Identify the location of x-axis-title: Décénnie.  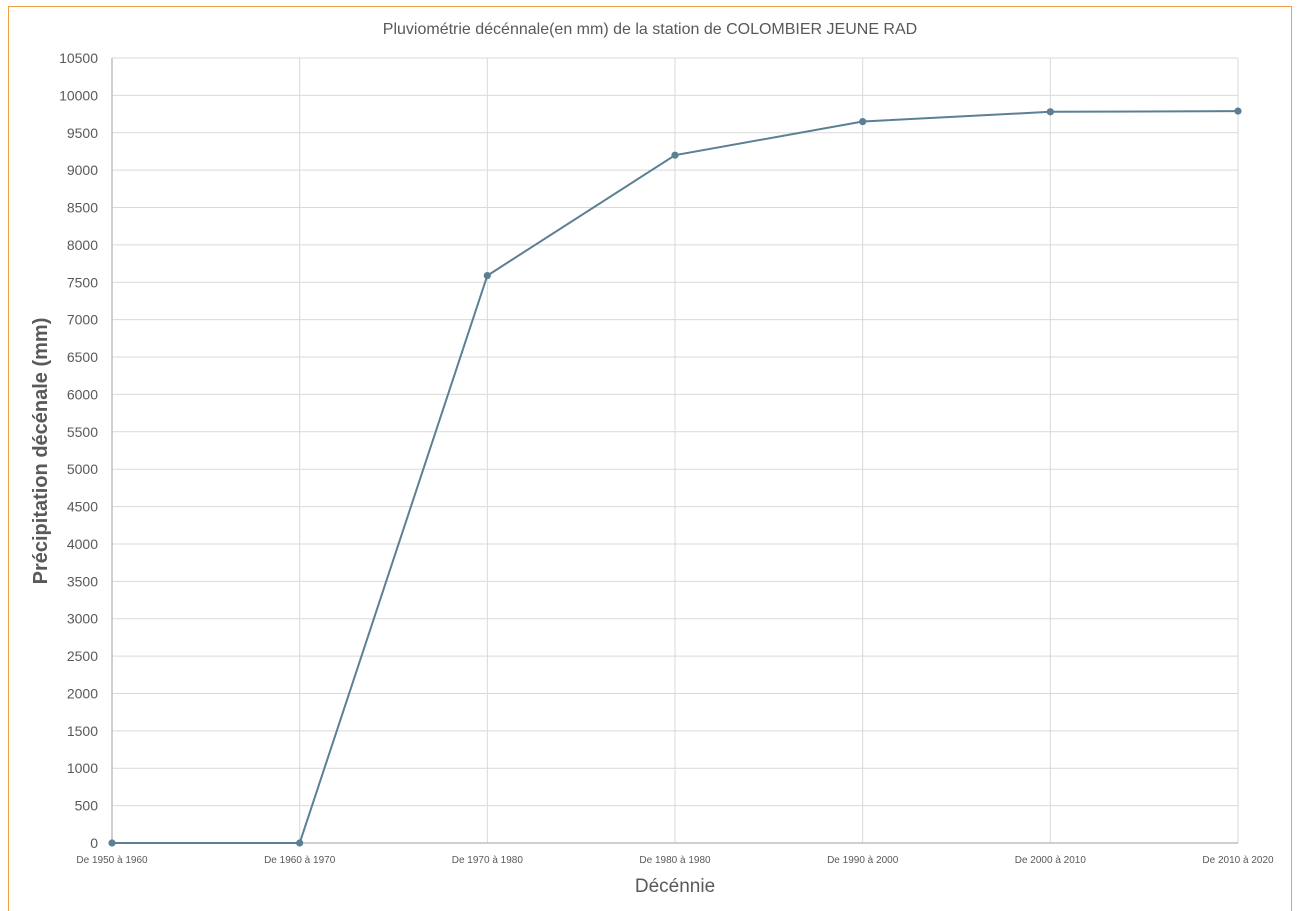
(675, 886).